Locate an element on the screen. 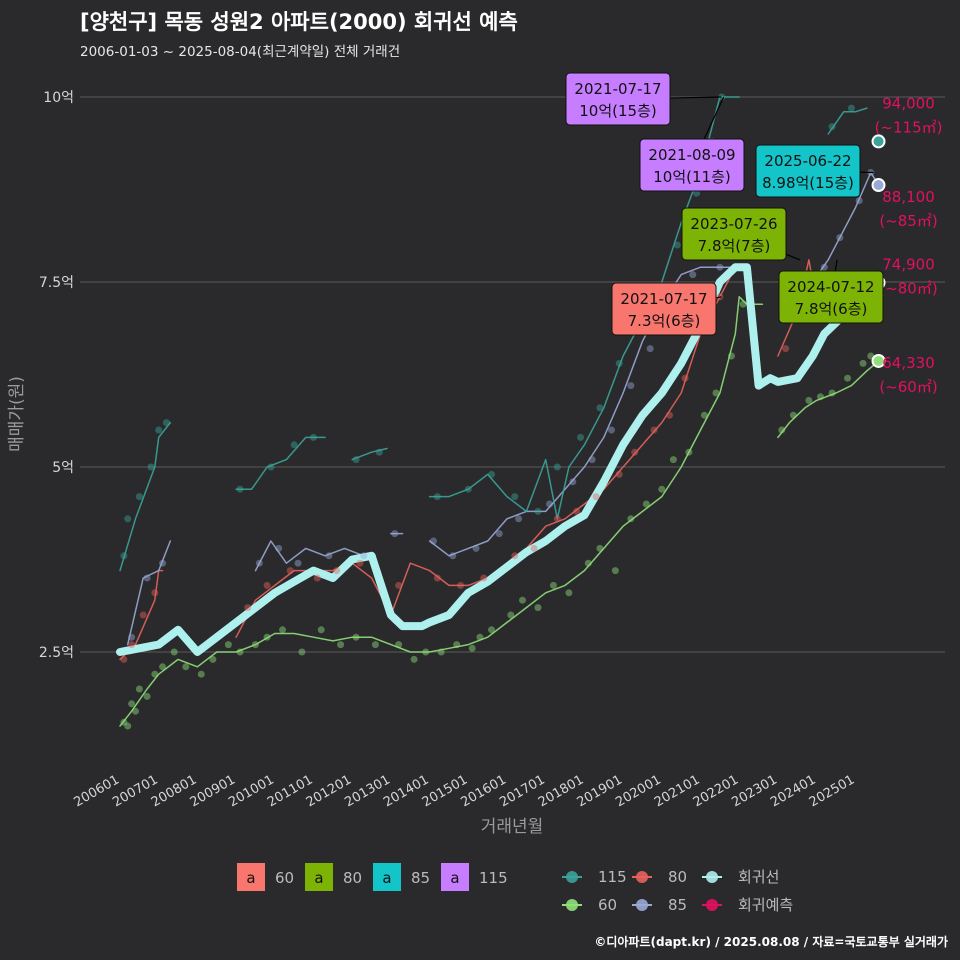 The image size is (960, 960). y-tick-label: 2.5억 is located at coordinates (56, 653).